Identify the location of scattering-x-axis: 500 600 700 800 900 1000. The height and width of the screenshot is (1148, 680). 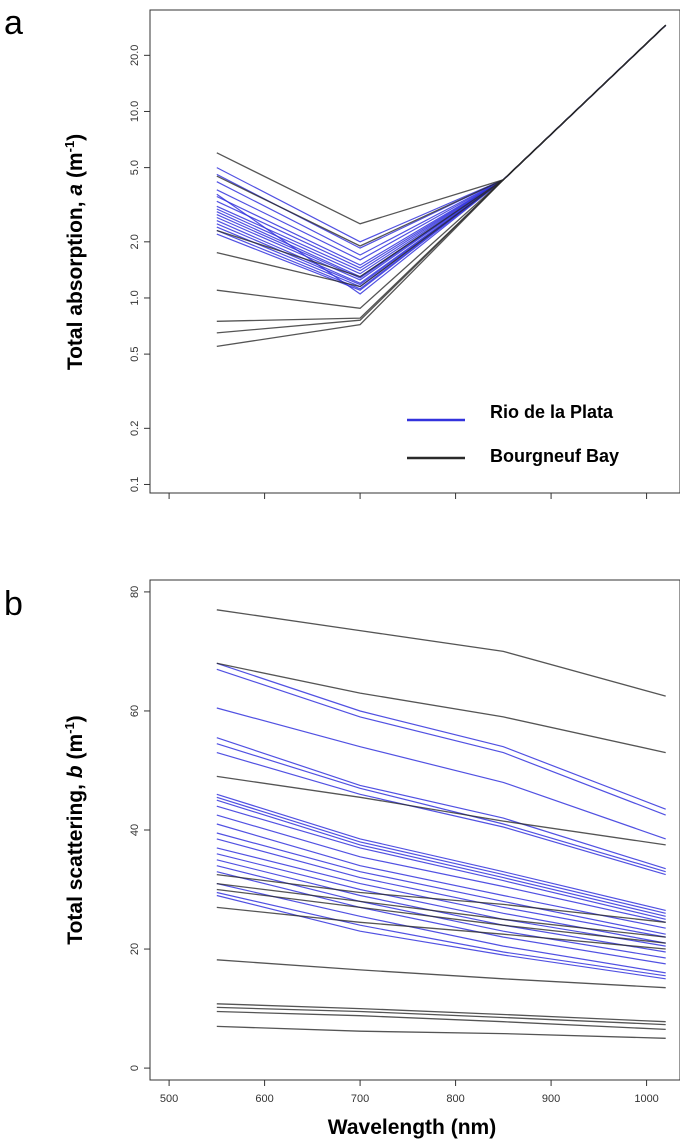
(409, 1092).